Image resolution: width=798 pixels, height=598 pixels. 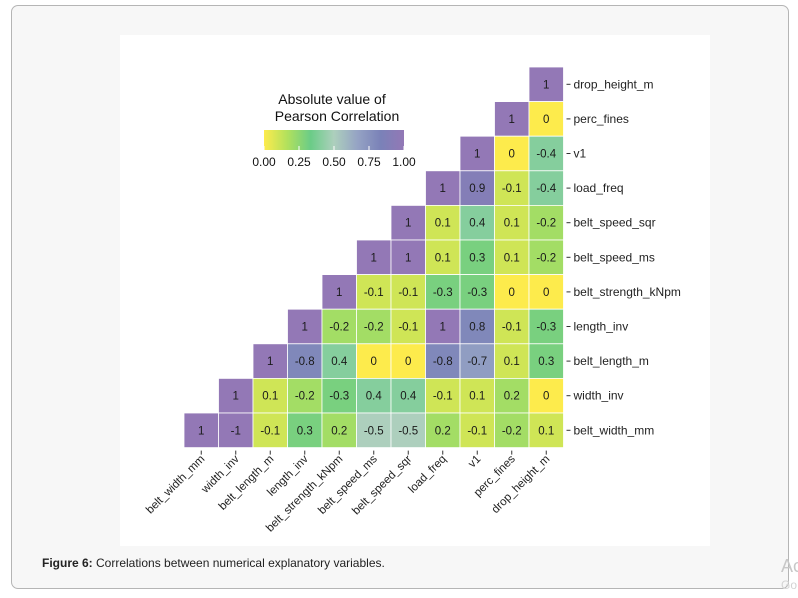 I want to click on heatmap-cell-label: -1, so click(x=236, y=431).